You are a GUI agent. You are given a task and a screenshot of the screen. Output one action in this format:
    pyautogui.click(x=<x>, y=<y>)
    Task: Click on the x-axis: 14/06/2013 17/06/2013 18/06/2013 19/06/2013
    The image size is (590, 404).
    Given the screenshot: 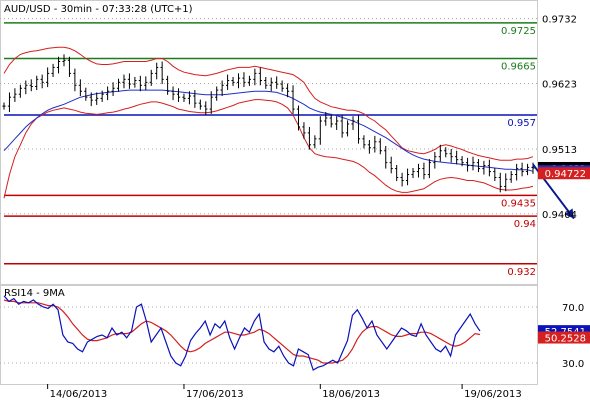 What is the action you would take?
    pyautogui.click(x=284, y=392)
    